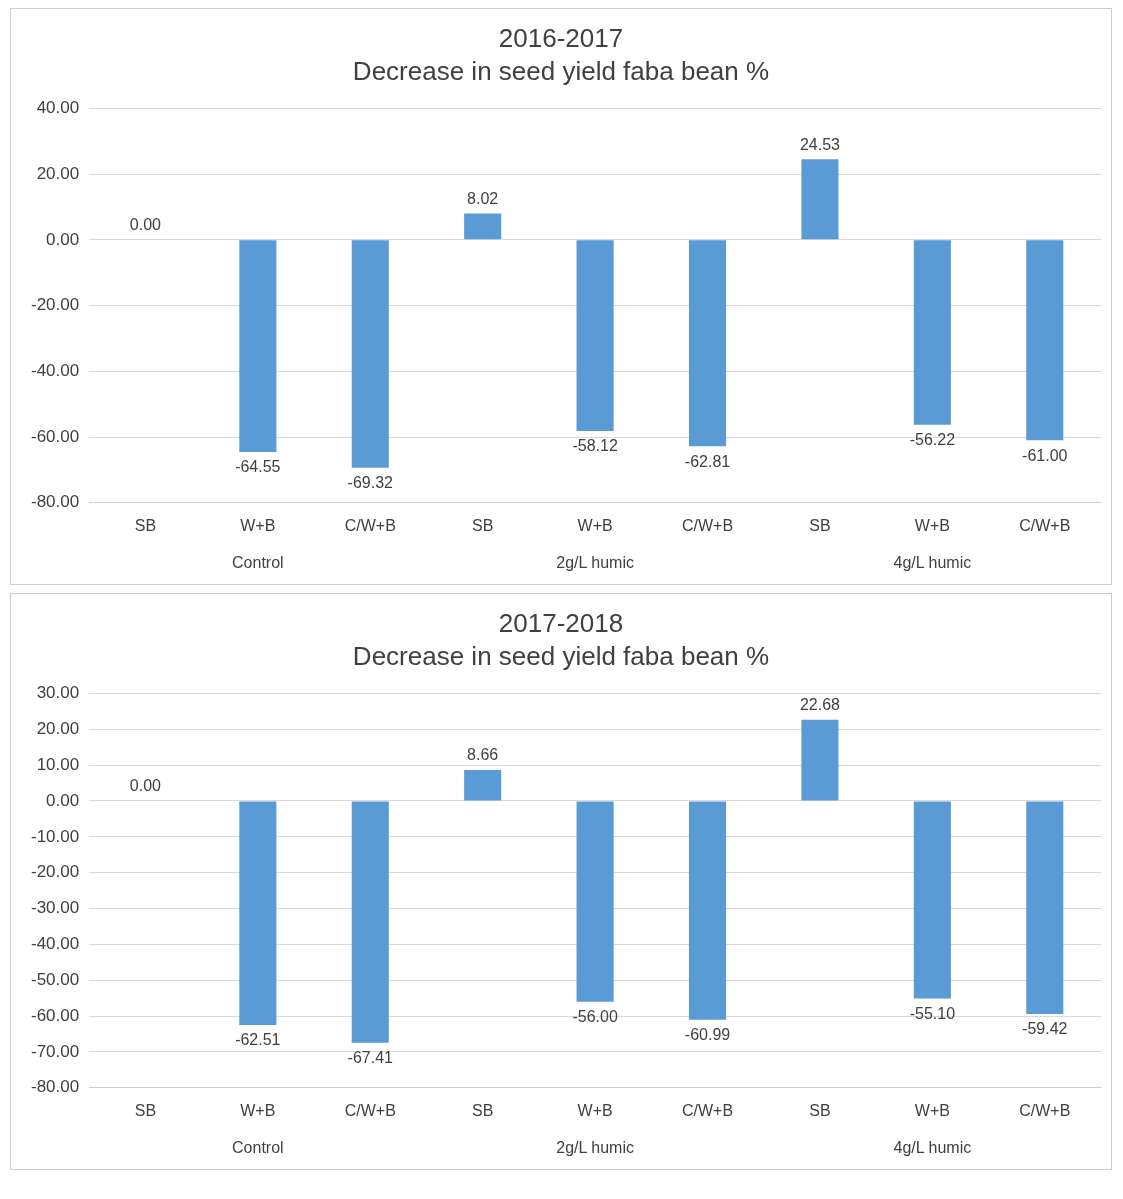 This screenshot has width=1123, height=1199. What do you see at coordinates (595, 1017) in the screenshot?
I see `data-label: -56.00` at bounding box center [595, 1017].